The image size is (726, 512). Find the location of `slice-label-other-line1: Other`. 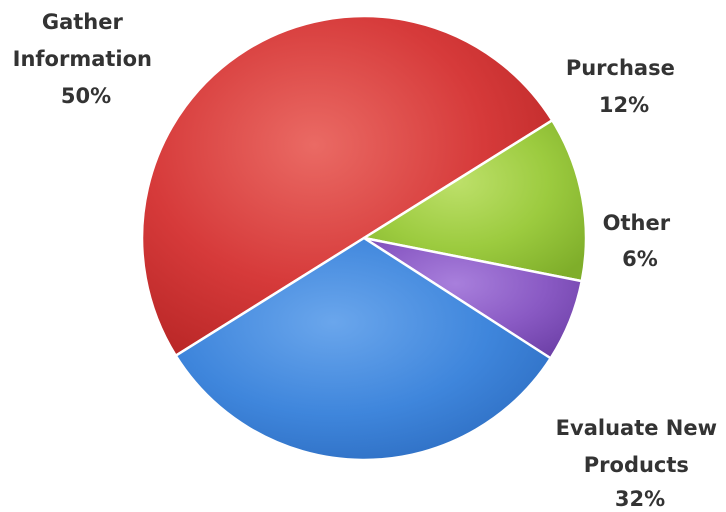

slice-label-other-line1: Other is located at coordinates (637, 223).